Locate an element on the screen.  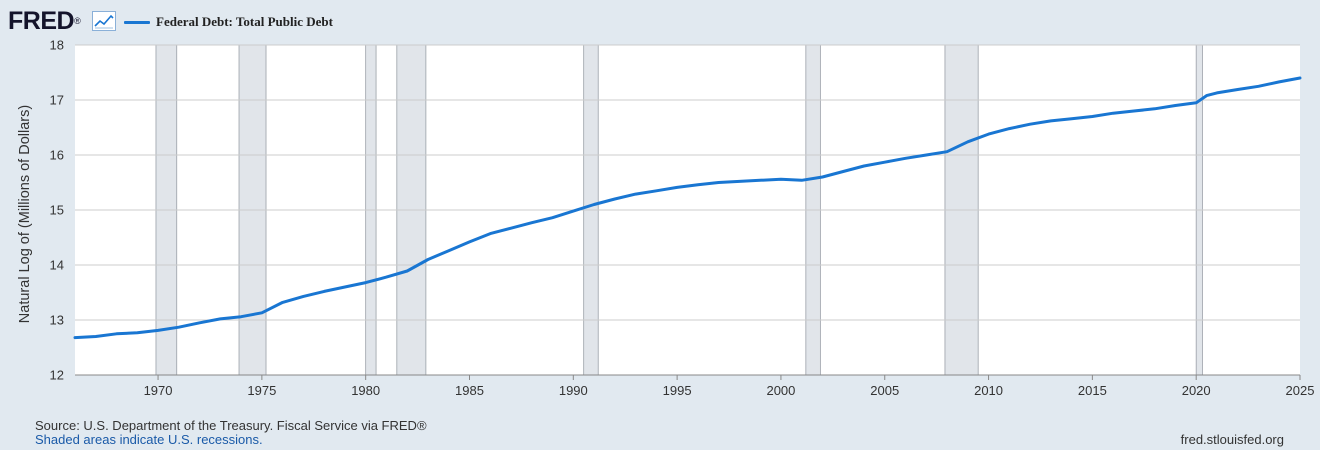
x-tick-label: 1975 is located at coordinates (261, 390).